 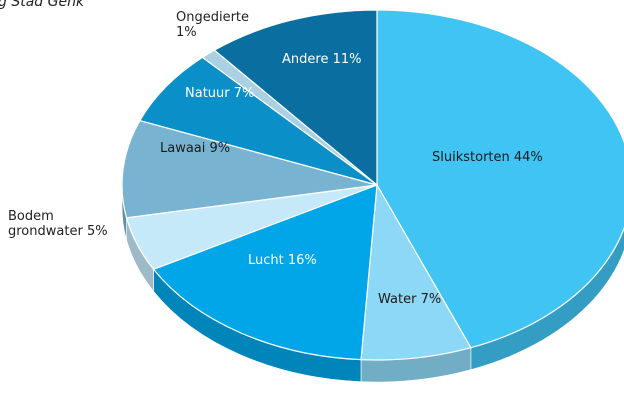 What do you see at coordinates (266, 260) in the screenshot?
I see `category-label: Lucht` at bounding box center [266, 260].